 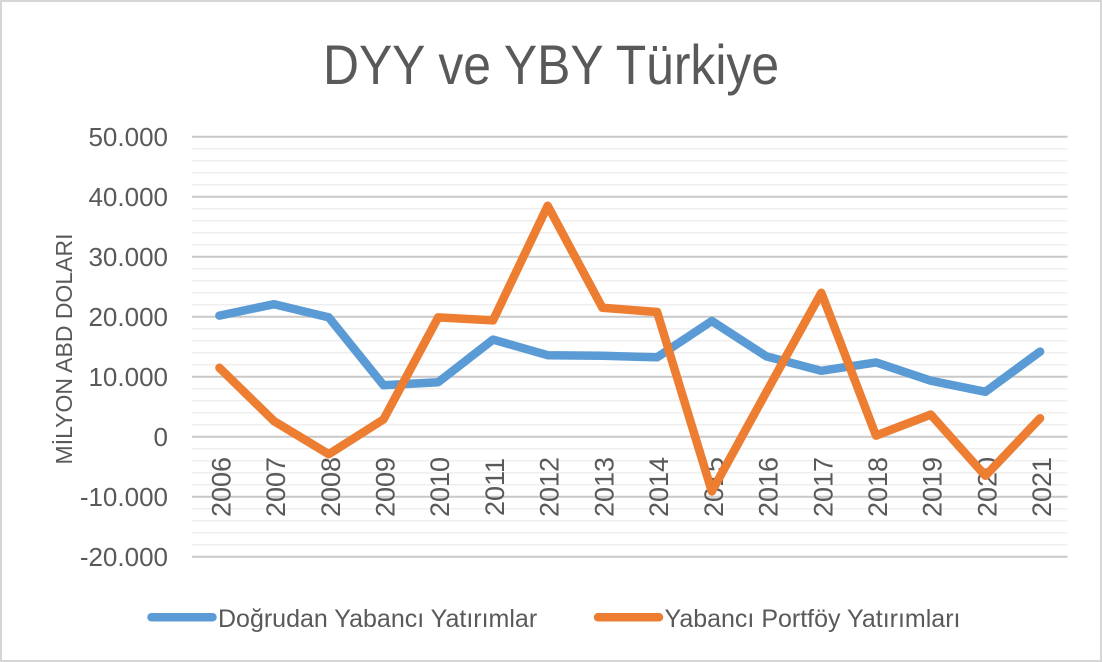 I want to click on svg-text: 30.000, so click(x=128, y=257).